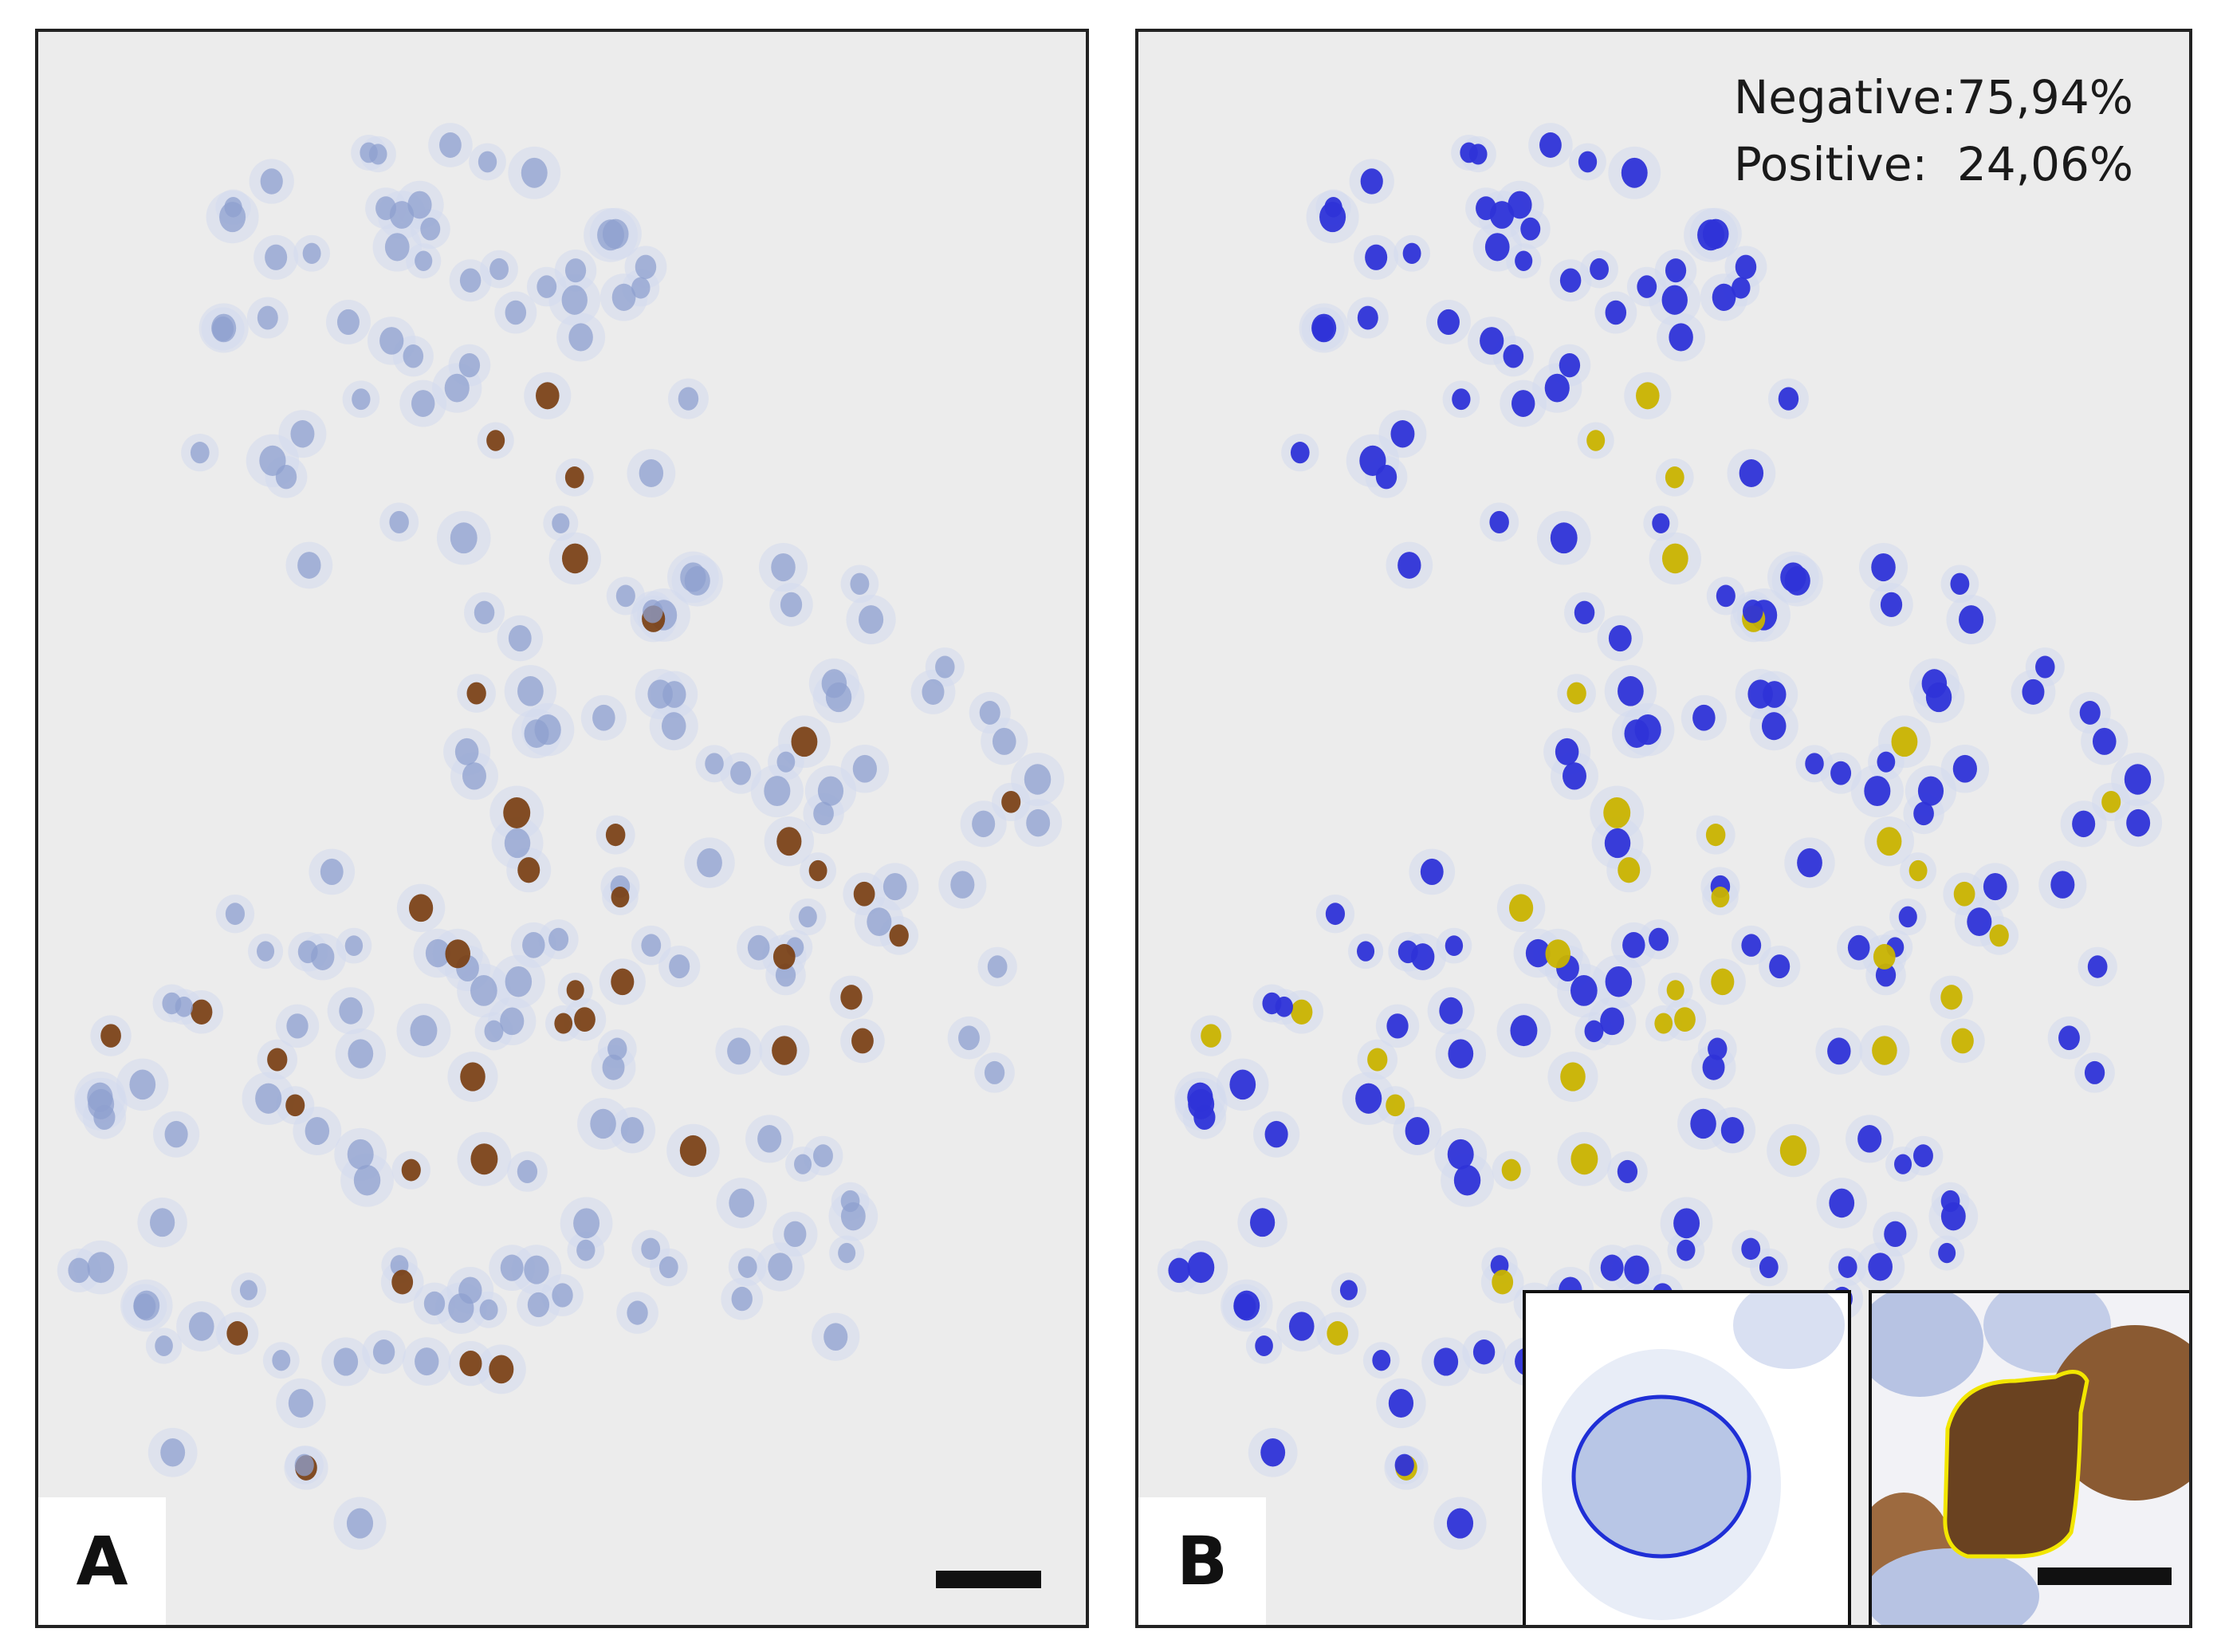  Describe the element at coordinates (102, 1561) in the screenshot. I see `panel-label-a: A` at that location.